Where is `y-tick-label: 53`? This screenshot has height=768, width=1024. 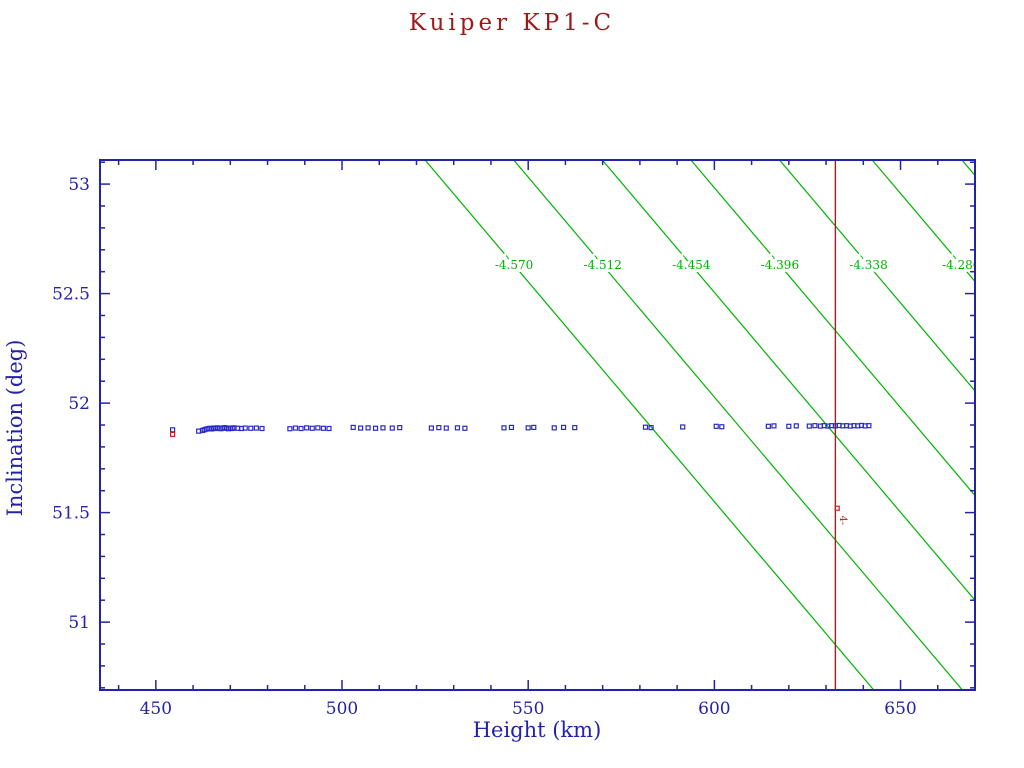 y-tick-label: 53 is located at coordinates (79, 185).